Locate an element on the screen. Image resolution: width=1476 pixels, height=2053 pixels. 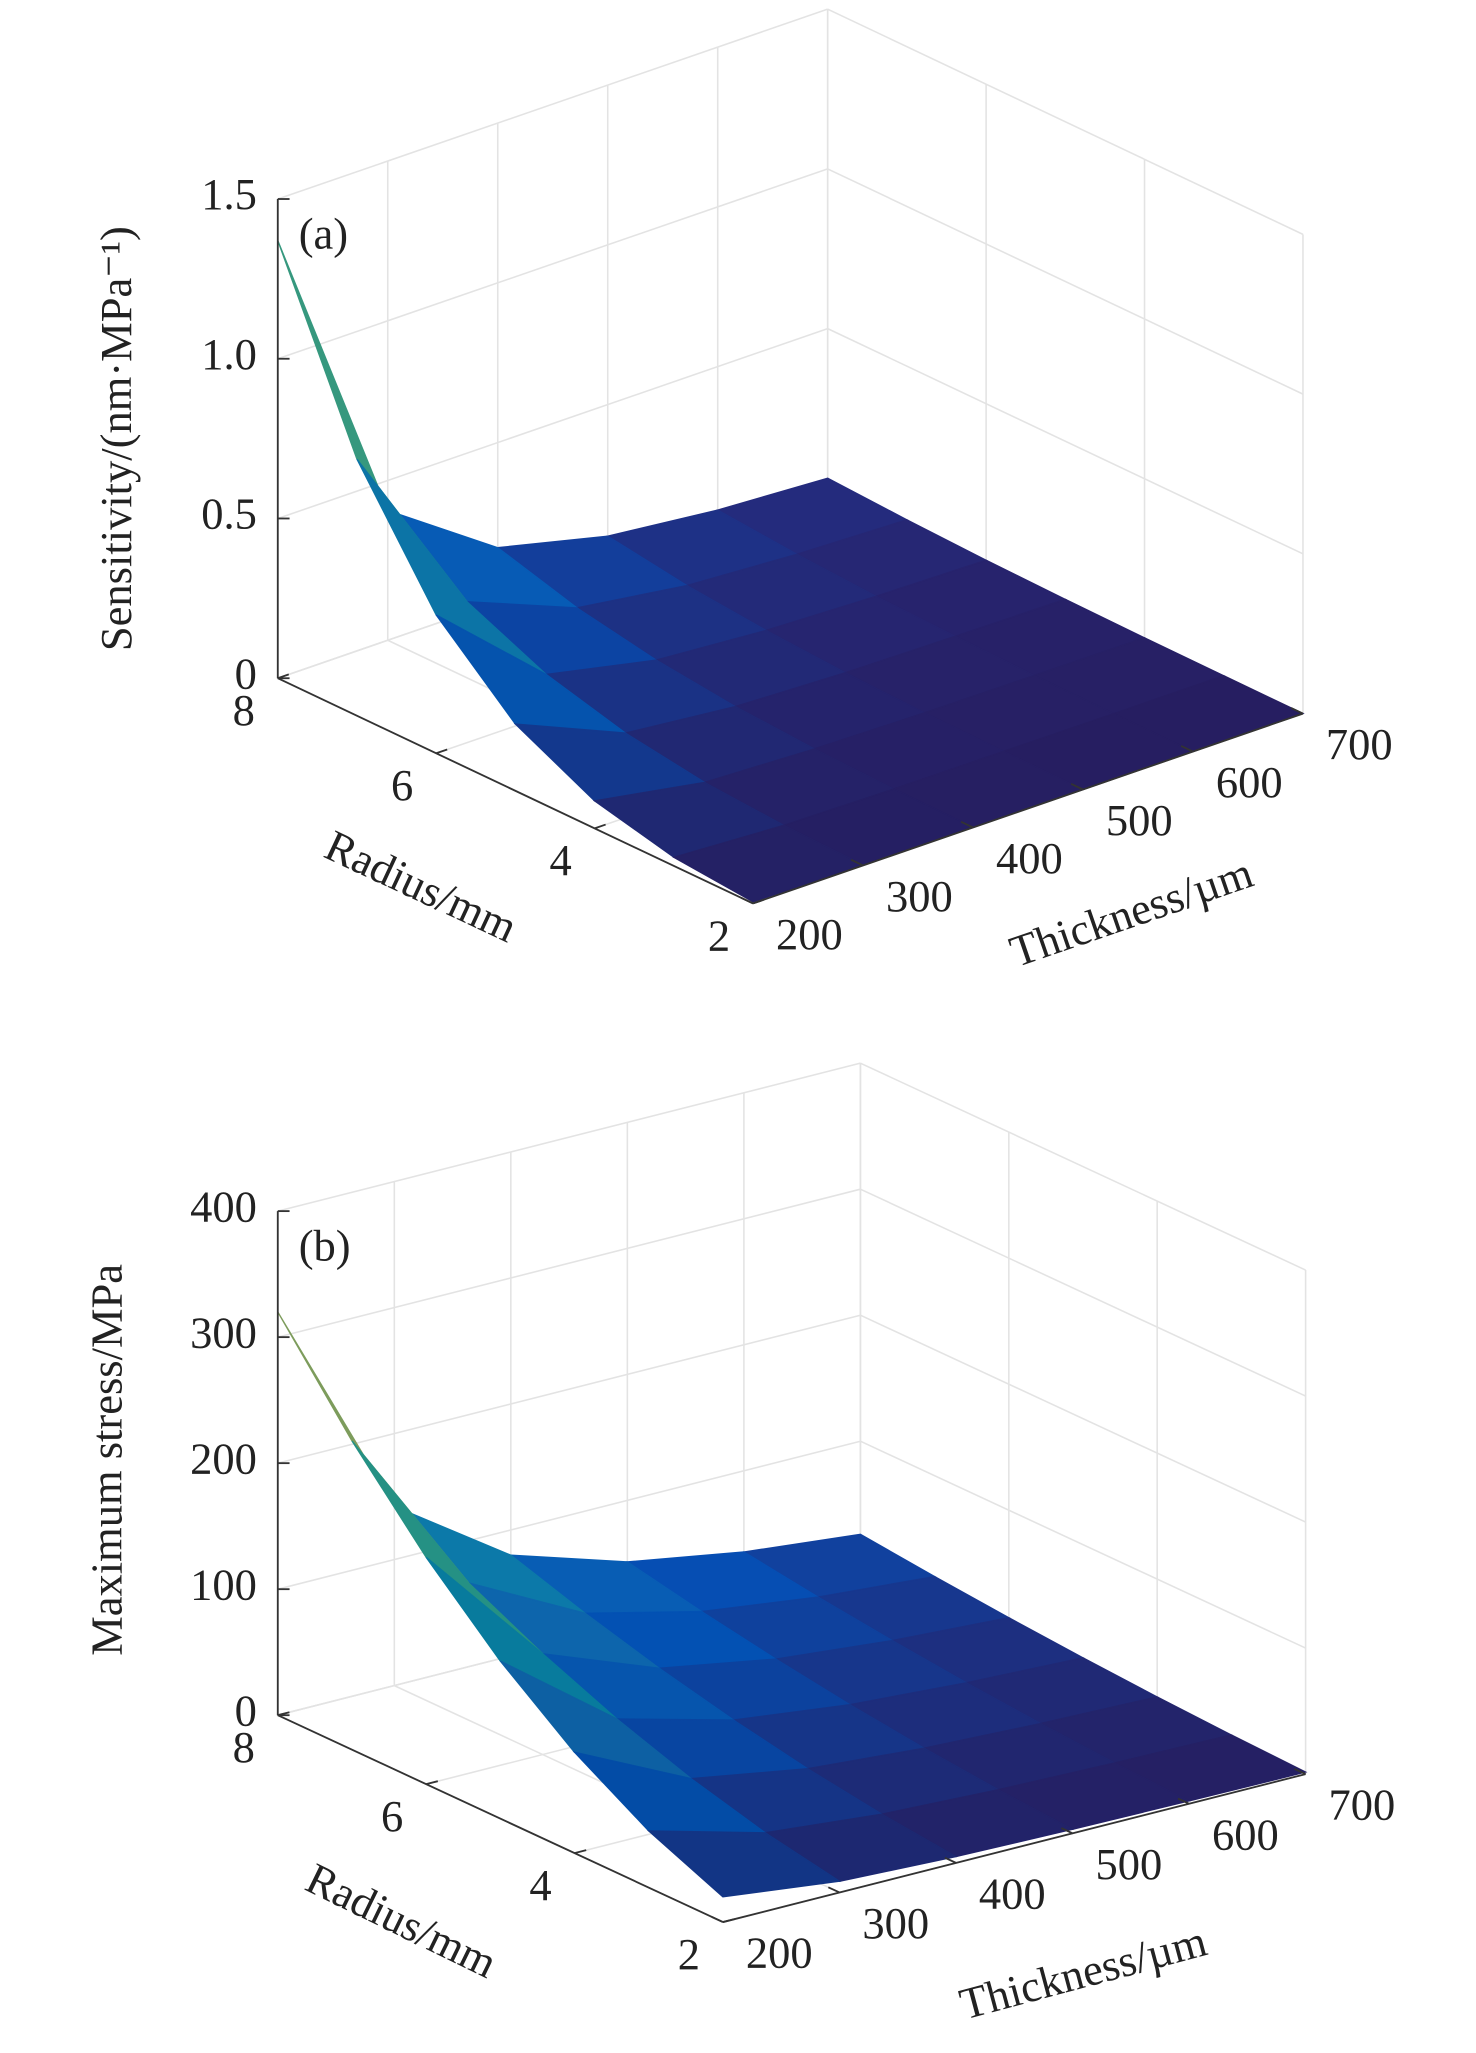
z-tick-label: 100 is located at coordinates (223, 1584).